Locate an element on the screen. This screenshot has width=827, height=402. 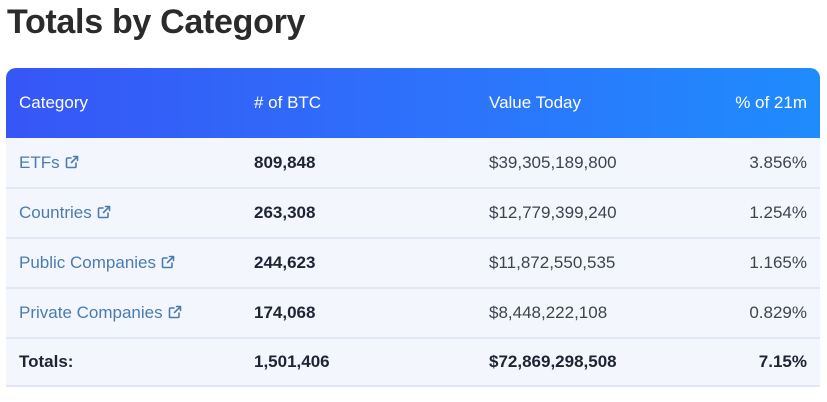
category-link-private-companies: Private Companies is located at coordinates (100, 312).